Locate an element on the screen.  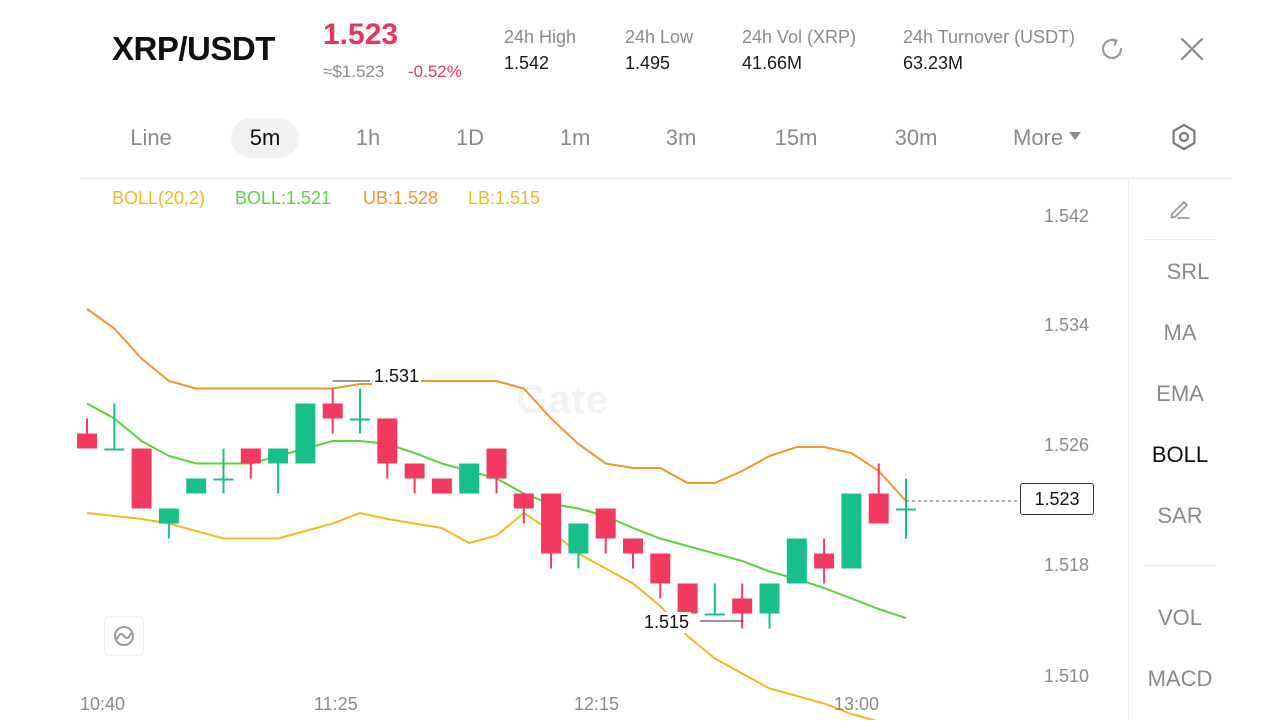
indicator-ma: MA is located at coordinates (1180, 332).